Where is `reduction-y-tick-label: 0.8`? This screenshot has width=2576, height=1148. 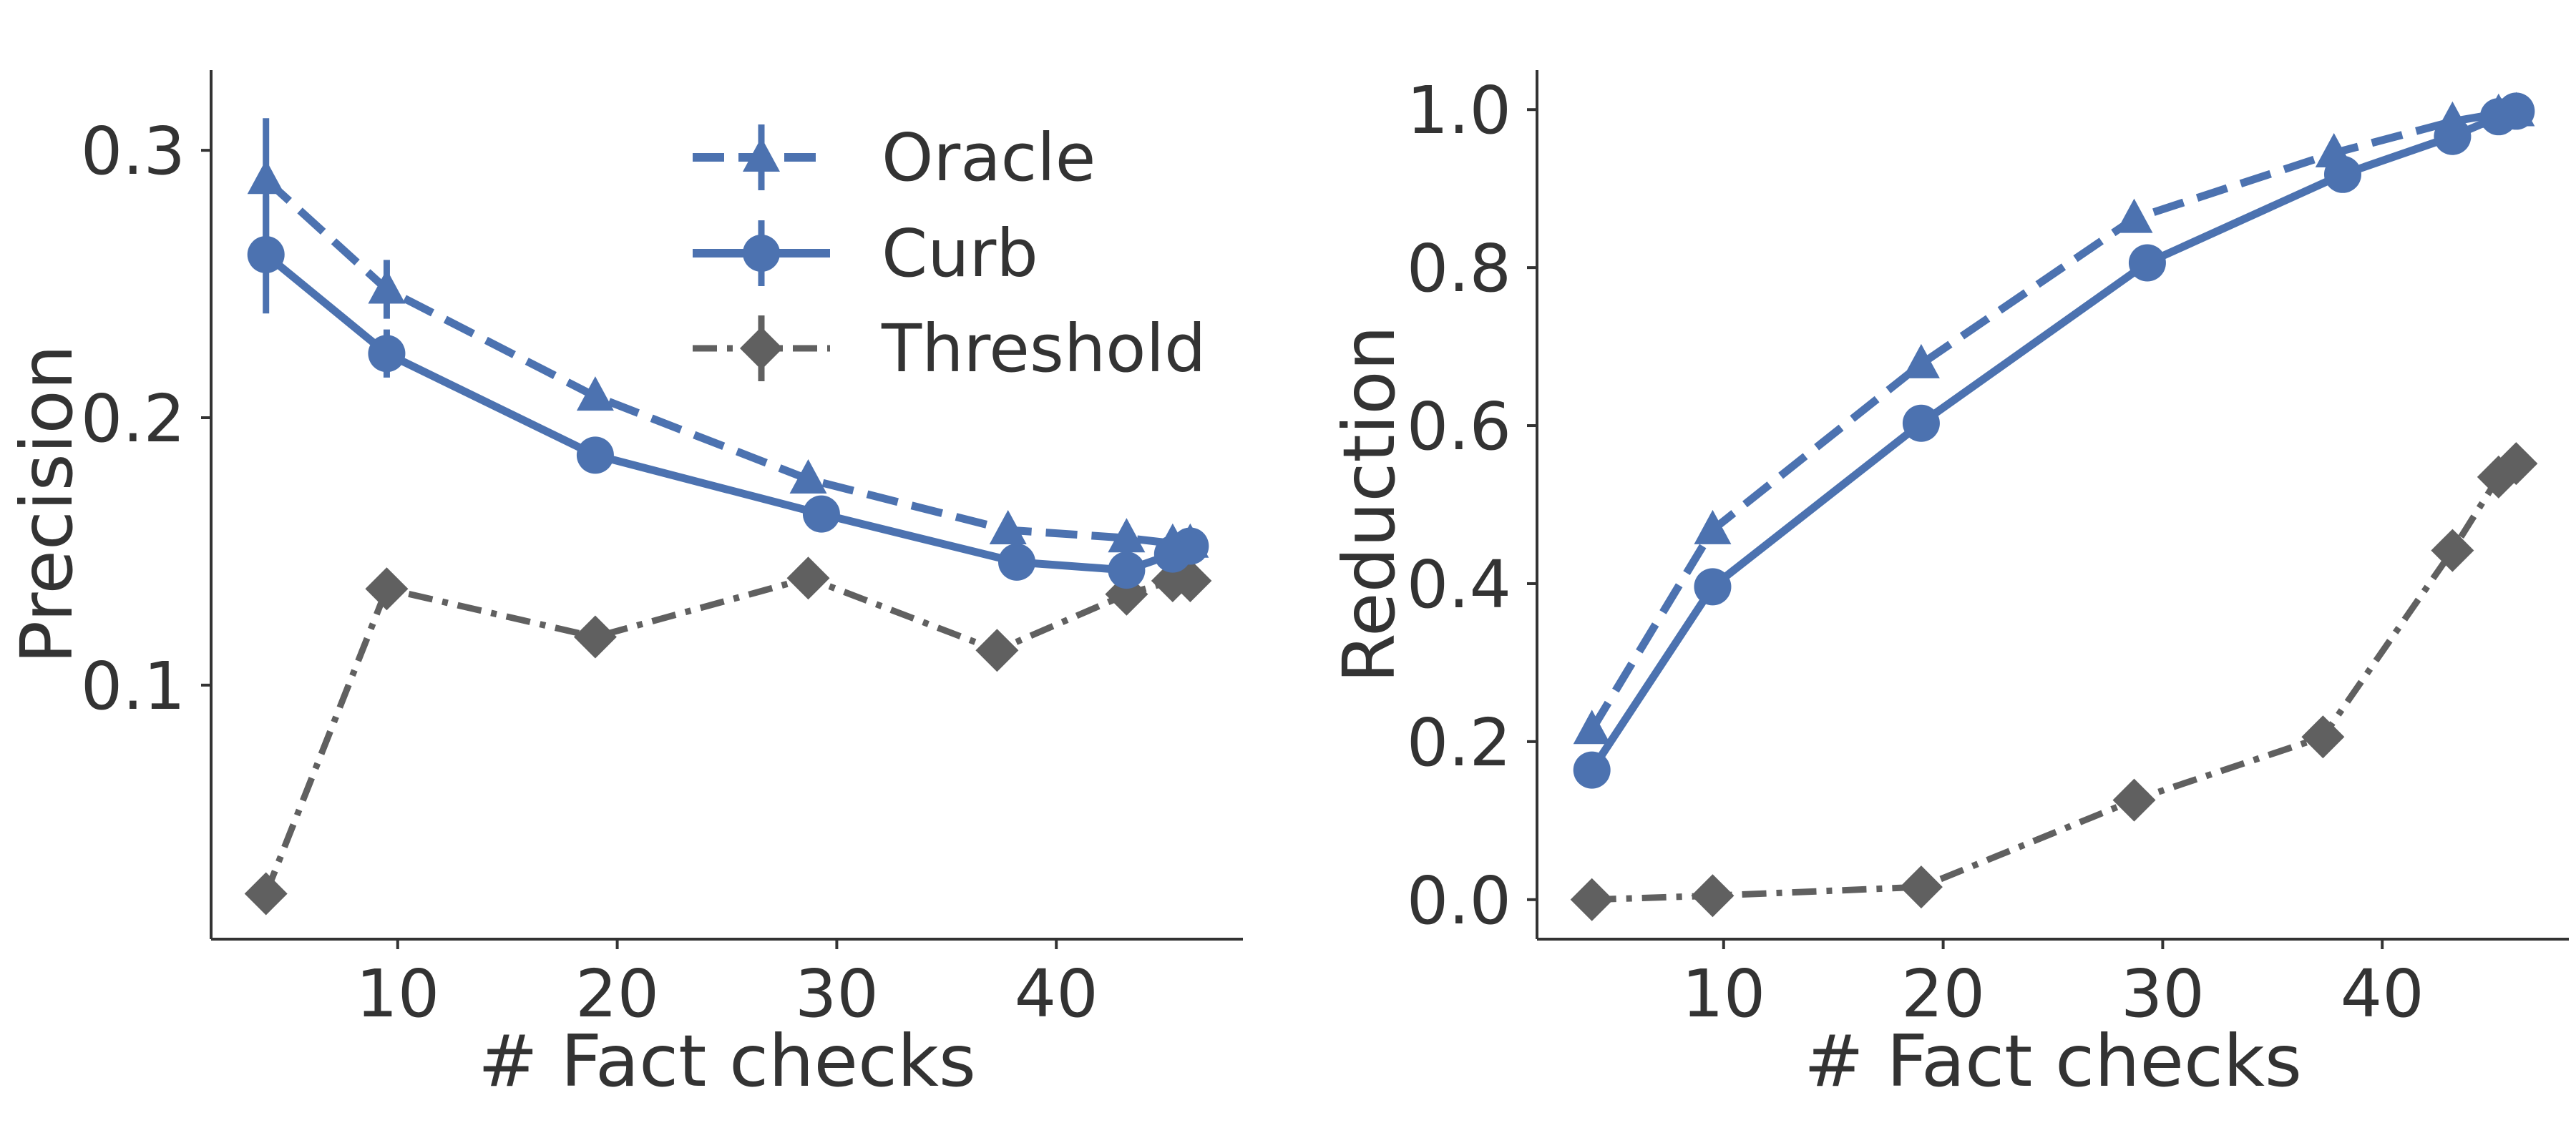 reduction-y-tick-label: 0.8 is located at coordinates (1459, 268).